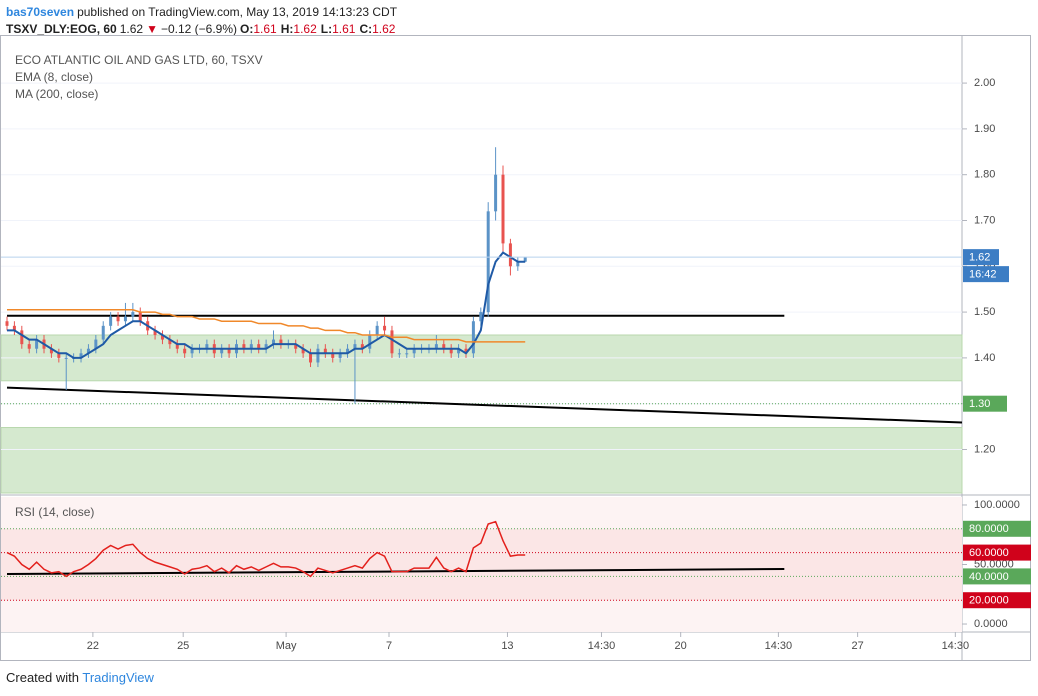  Describe the element at coordinates (984, 358) in the screenshot. I see `y-tick-label: 1.40` at that location.